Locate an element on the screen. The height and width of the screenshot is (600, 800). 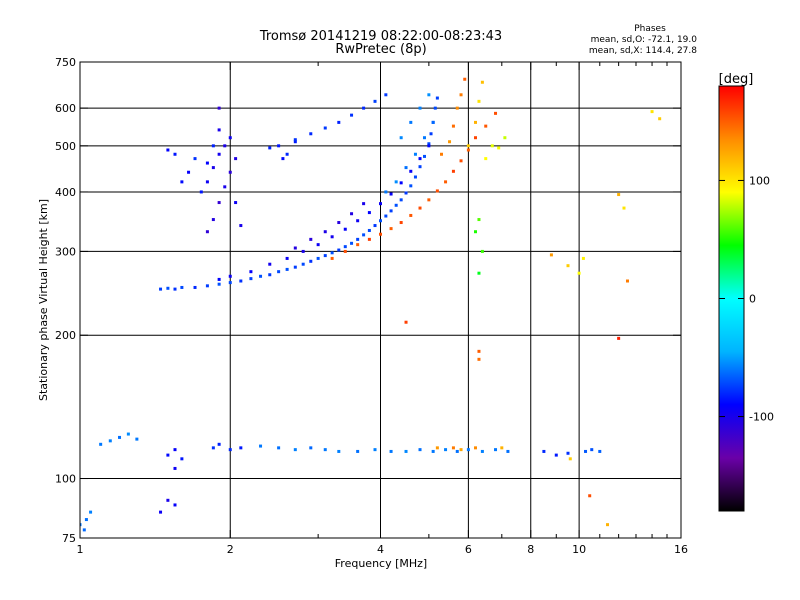
colorbar-label: [deg] is located at coordinates (736, 79).